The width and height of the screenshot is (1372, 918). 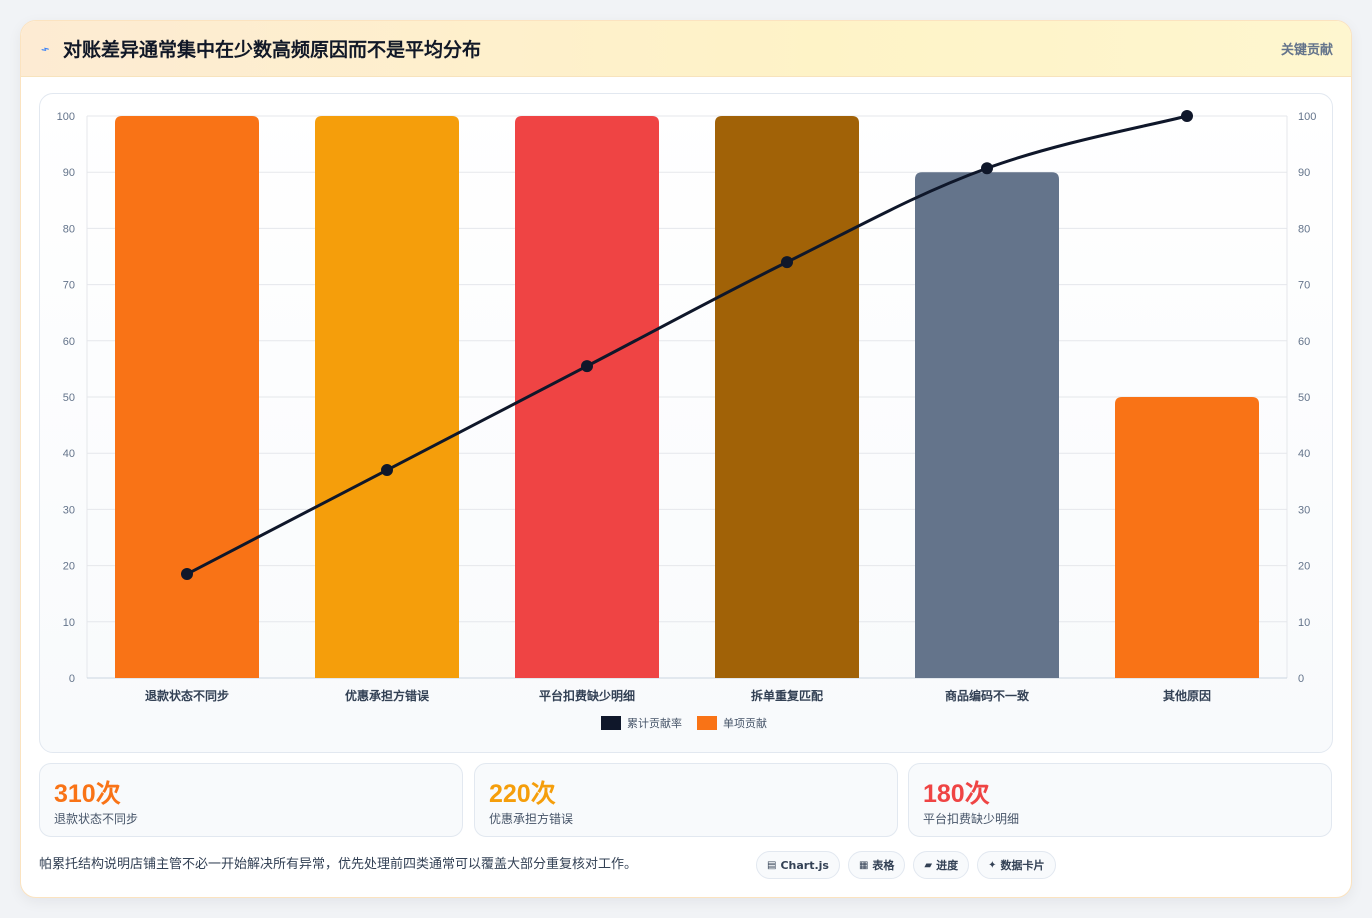 What do you see at coordinates (956, 794) in the screenshot?
I see `stat-value: 180次` at bounding box center [956, 794].